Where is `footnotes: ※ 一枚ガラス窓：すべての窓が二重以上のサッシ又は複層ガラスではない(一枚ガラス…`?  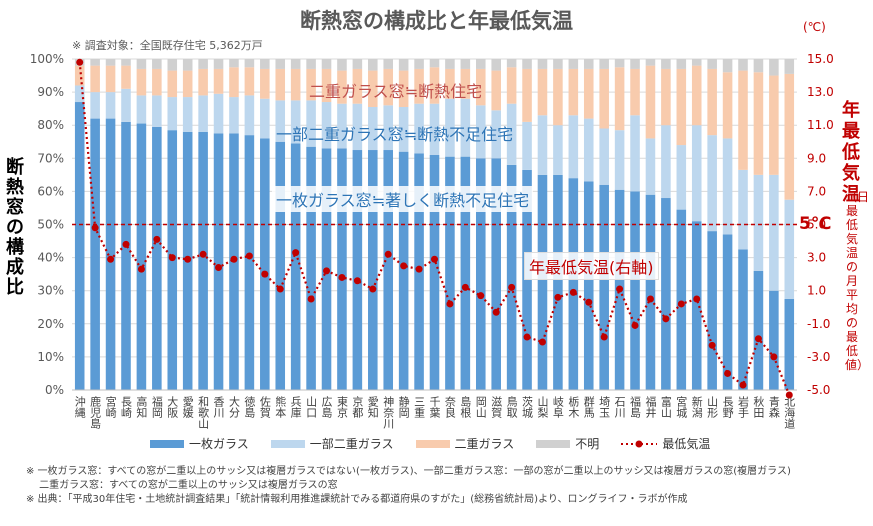 footnotes: ※ 一枚ガラス窓：すべての窓が二重以上のサッシ又は複層ガラスではない(一枚ガラス… is located at coordinates (408, 486).